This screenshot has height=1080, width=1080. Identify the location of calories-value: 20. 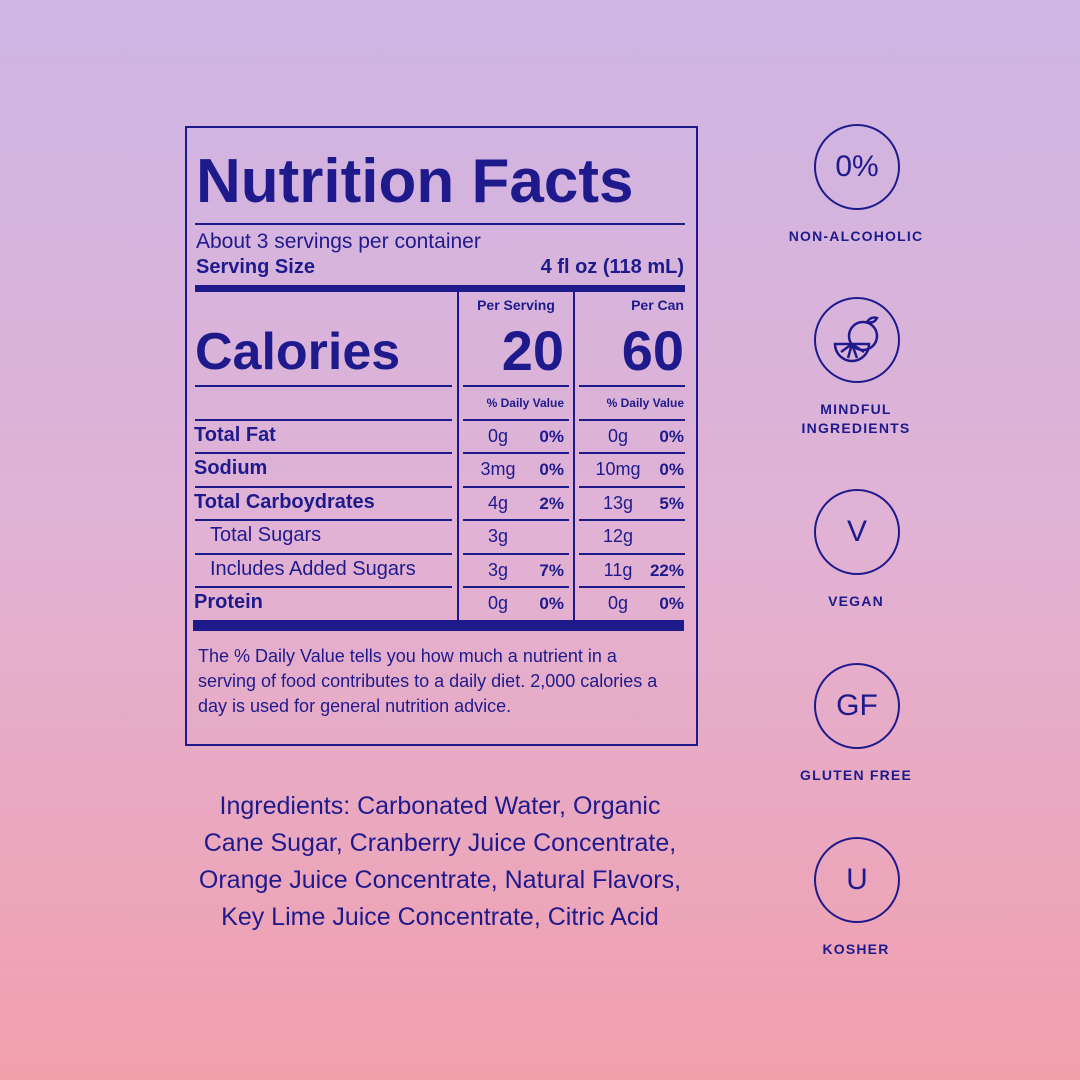
(532, 350).